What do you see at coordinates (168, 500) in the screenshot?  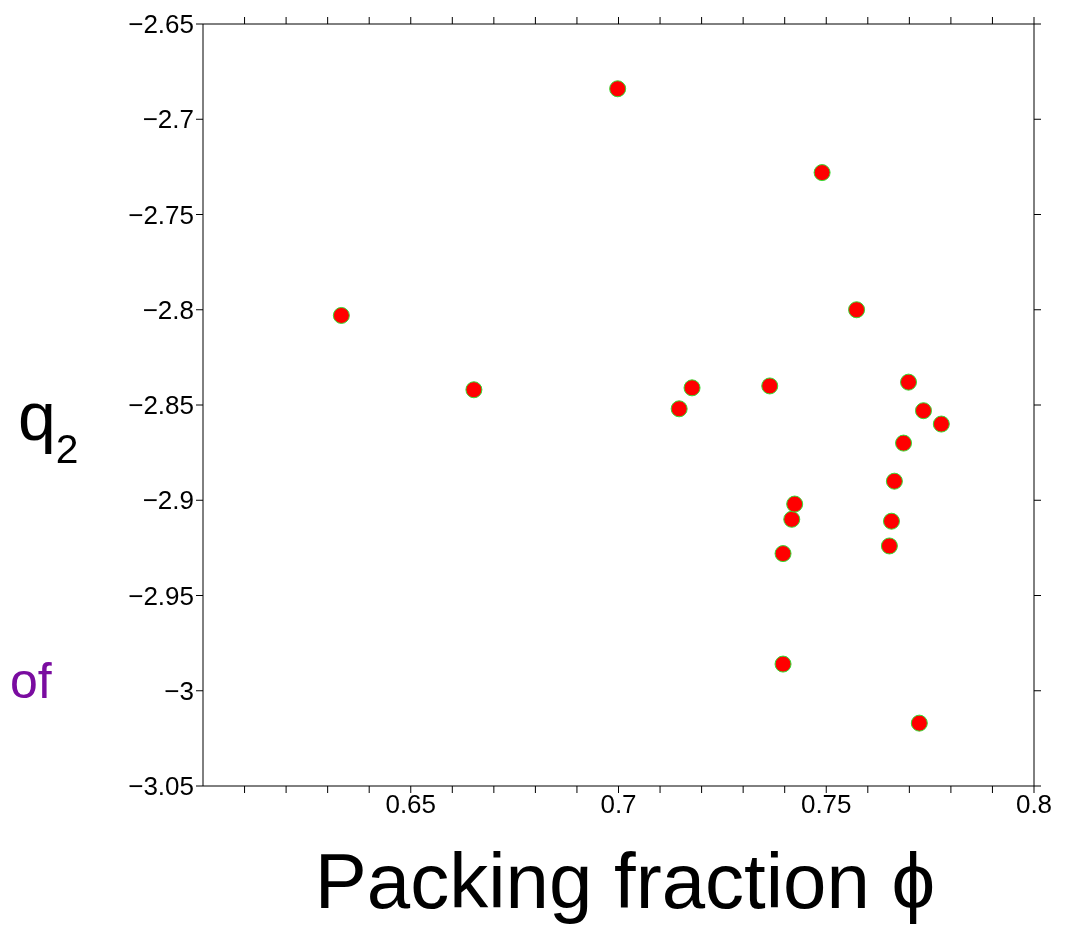 I see `y-tick-label: −2.9` at bounding box center [168, 500].